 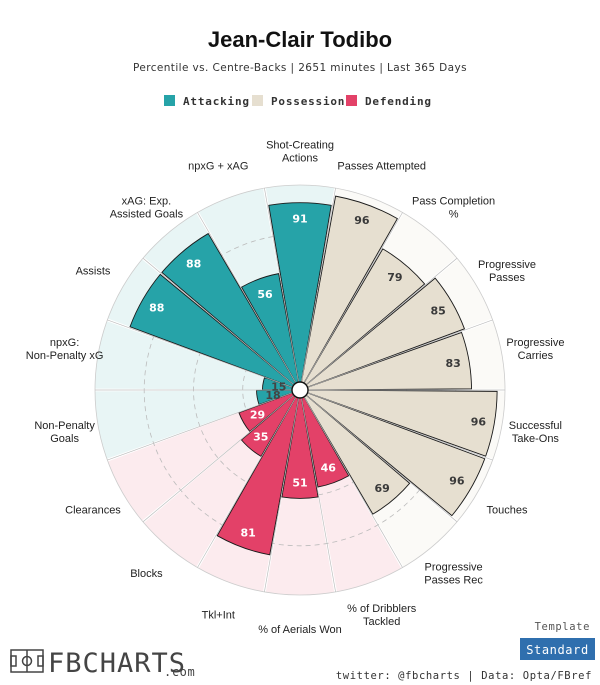 What do you see at coordinates (457, 481) in the screenshot?
I see `value-label-touches: 96` at bounding box center [457, 481].